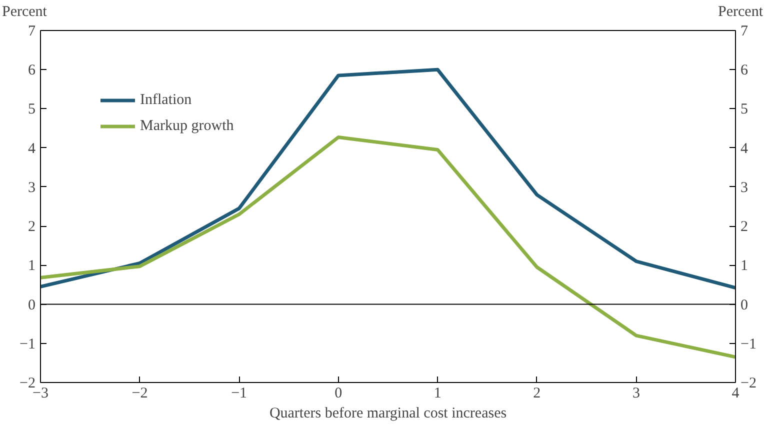 The width and height of the screenshot is (765, 439). I want to click on y2-tick-label: 4, so click(744, 148).